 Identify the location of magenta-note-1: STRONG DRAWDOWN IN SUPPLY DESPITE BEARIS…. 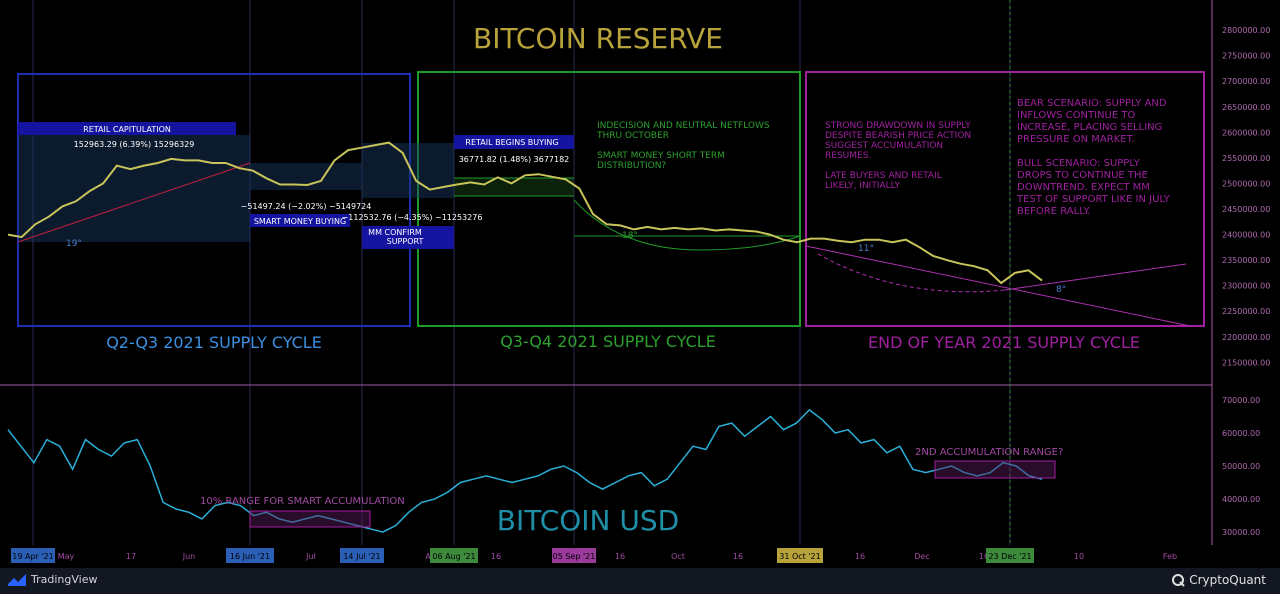
(899, 156).